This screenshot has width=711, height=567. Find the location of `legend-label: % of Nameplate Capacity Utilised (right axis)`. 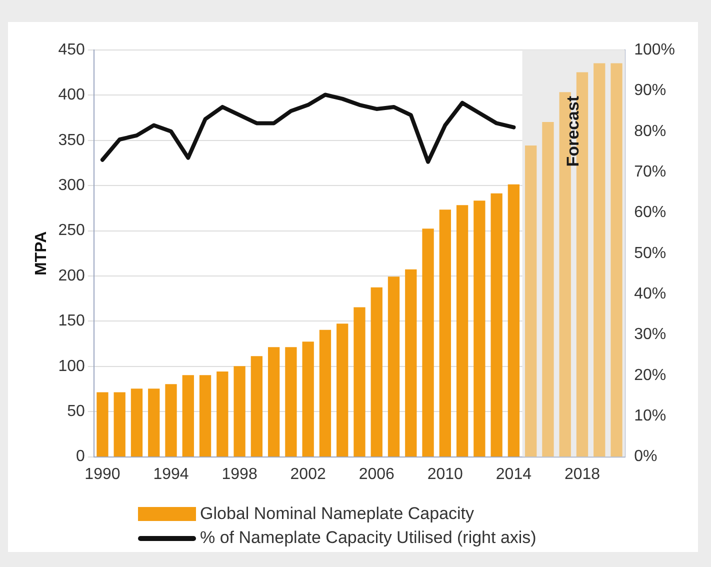

legend-label: % of Nameplate Capacity Utilised (right axis) is located at coordinates (368, 538).